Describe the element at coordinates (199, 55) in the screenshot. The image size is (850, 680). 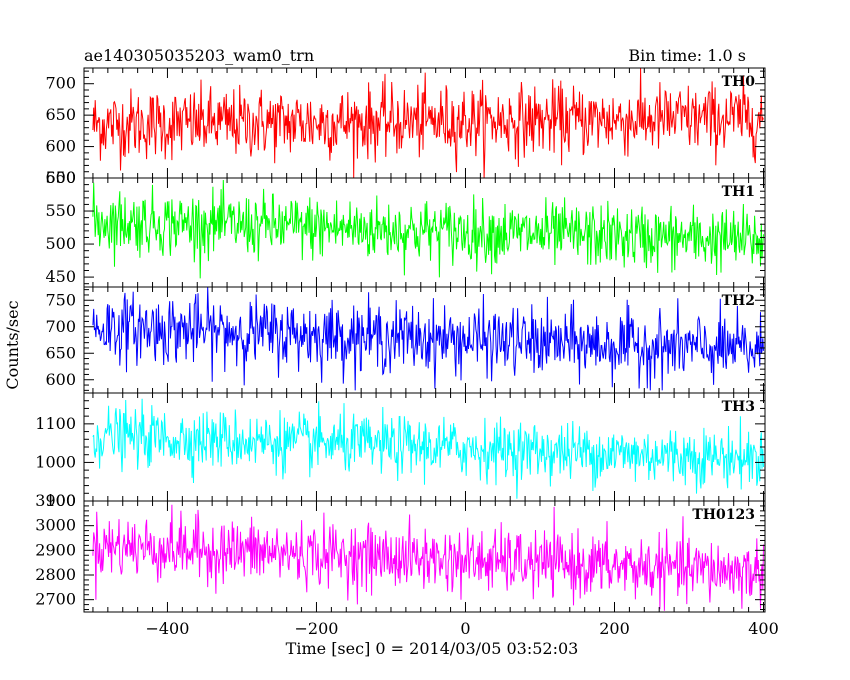
I see `chart-title: ae140305035203_wam0_trn` at that location.